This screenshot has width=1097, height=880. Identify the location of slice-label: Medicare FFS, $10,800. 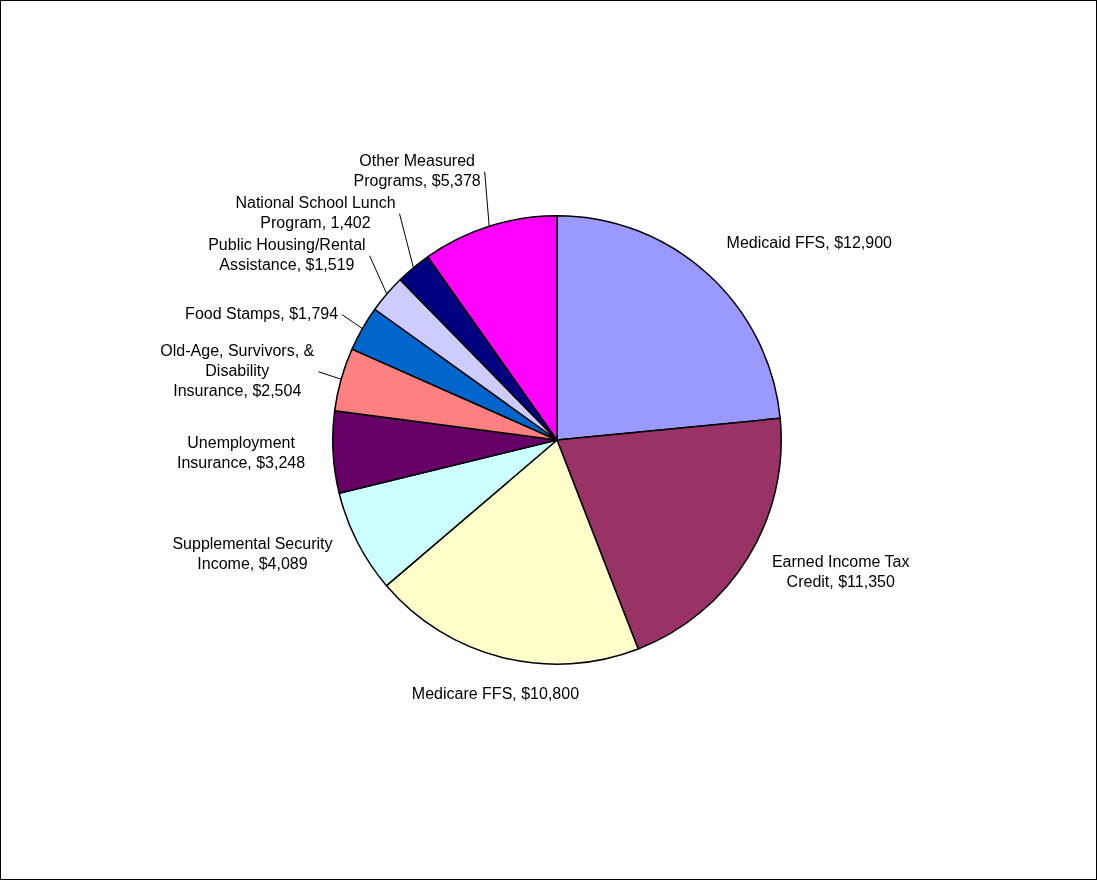
(495, 694).